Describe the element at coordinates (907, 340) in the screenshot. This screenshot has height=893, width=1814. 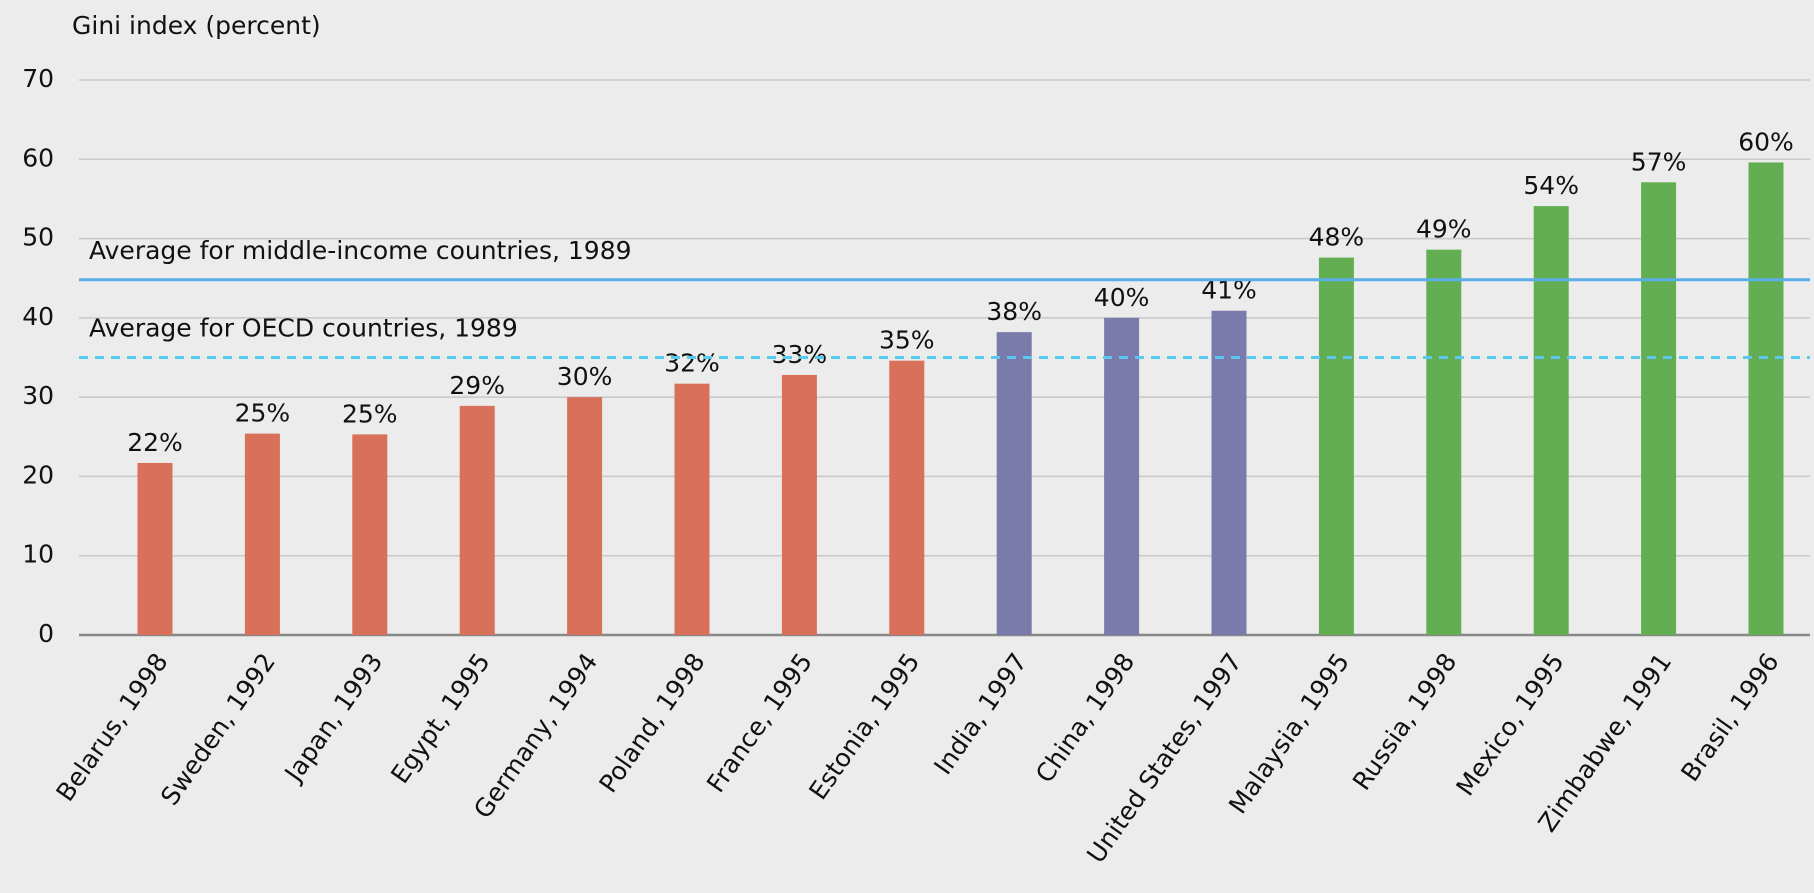
I see `data-label: 35%` at that location.